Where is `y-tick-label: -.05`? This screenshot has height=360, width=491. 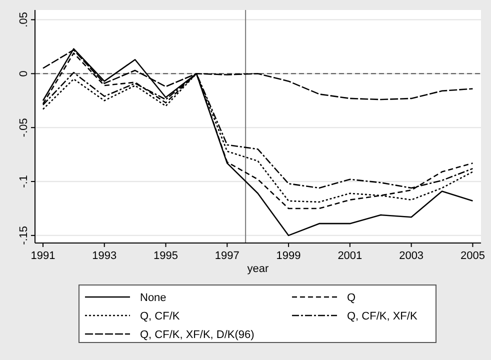
y-tick-label: -.05 is located at coordinates (24, 128).